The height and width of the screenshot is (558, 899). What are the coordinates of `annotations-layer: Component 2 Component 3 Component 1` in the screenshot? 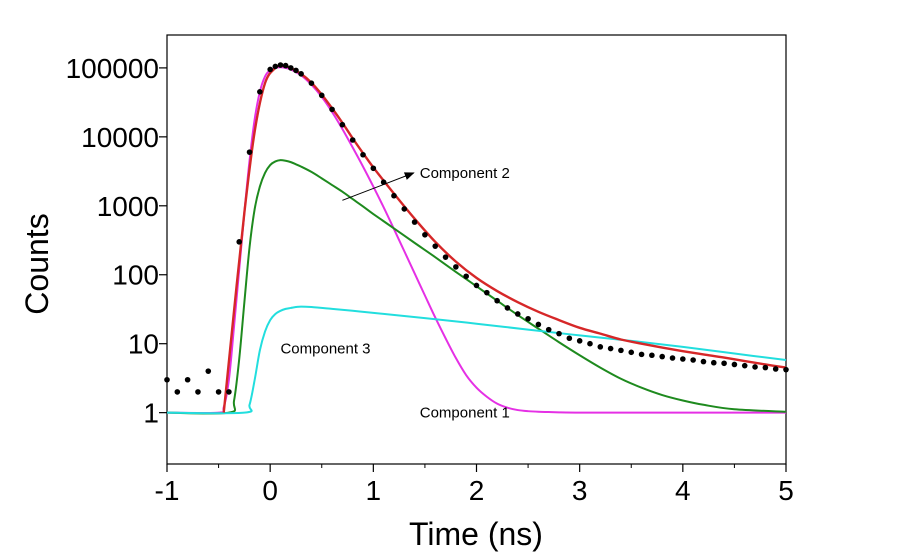 It's located at (394, 293).